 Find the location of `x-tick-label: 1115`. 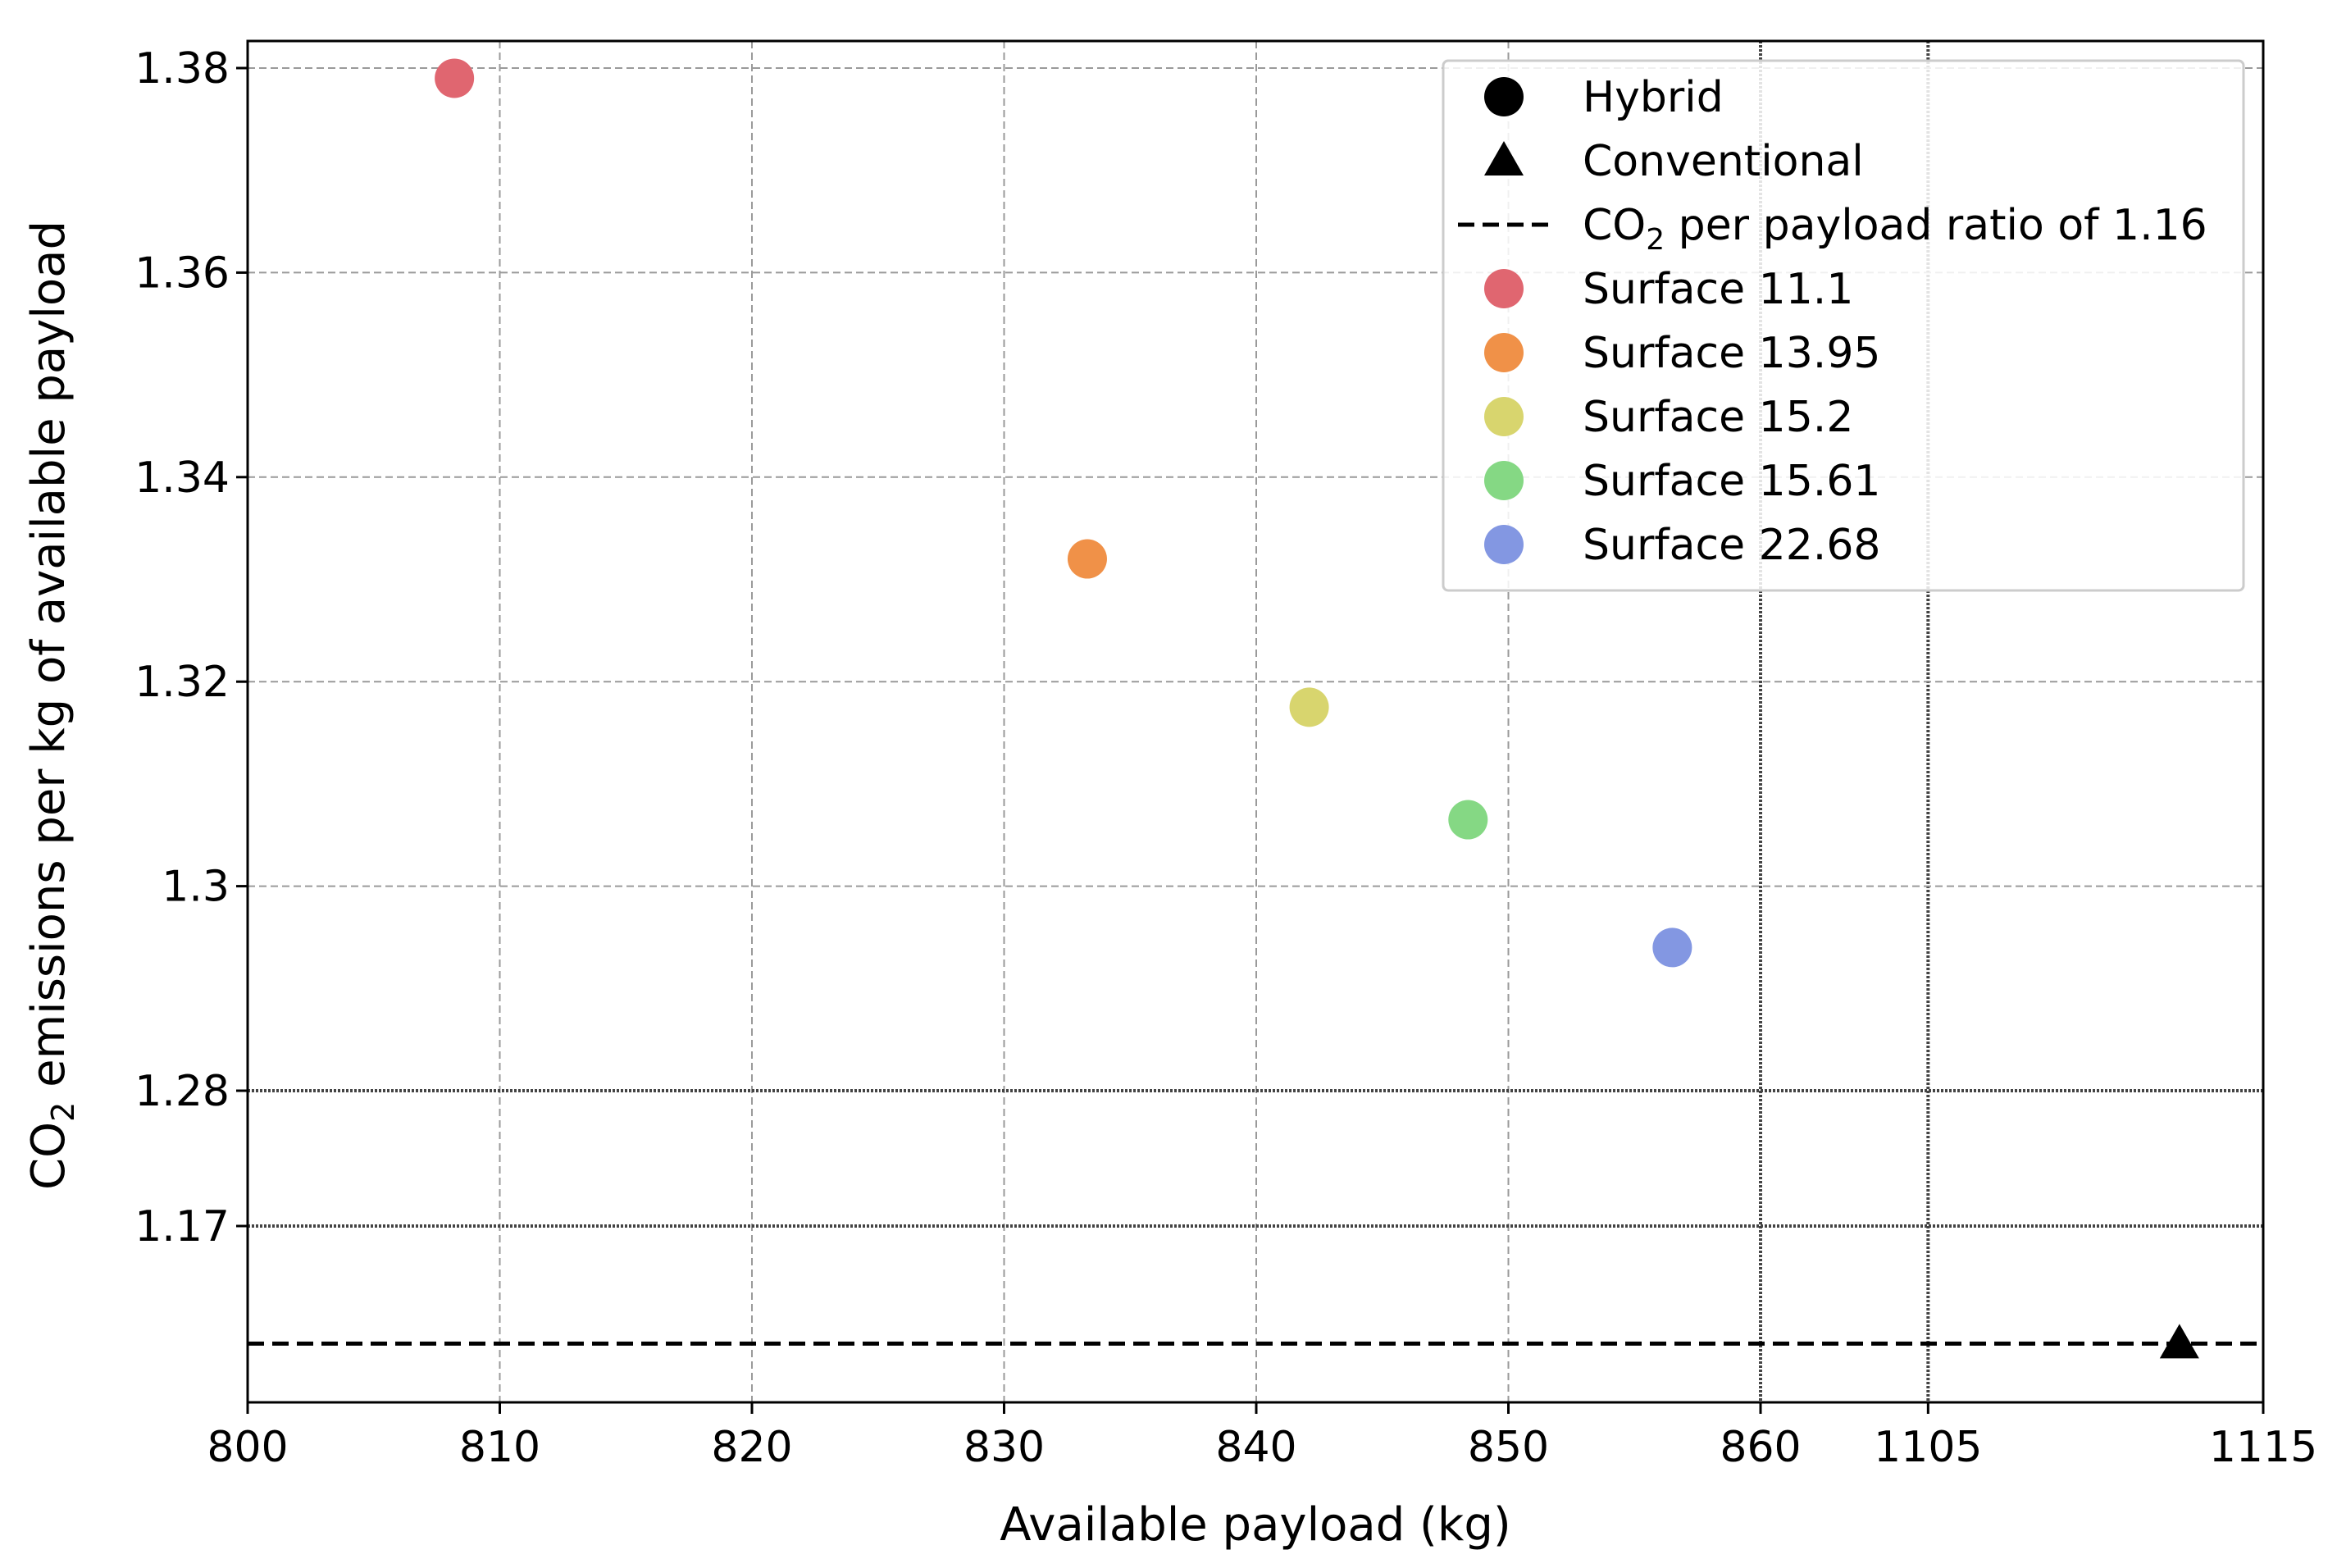

x-tick-label: 1115 is located at coordinates (2263, 1447).